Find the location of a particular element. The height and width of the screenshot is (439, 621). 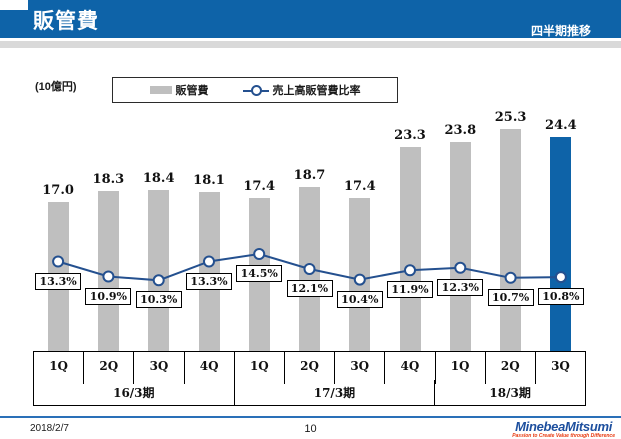

fiscal-year-cell: 18/3期 is located at coordinates (510, 393).